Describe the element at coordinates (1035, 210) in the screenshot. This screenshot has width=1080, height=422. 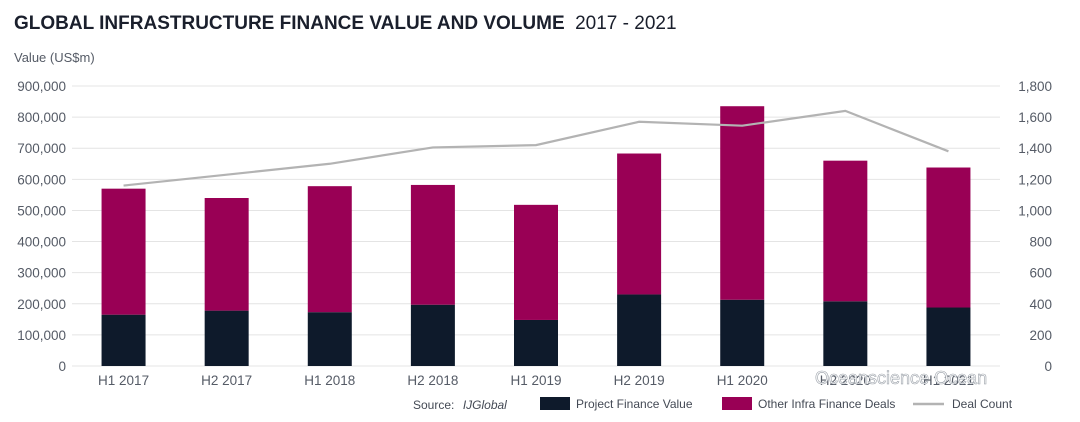
I see `y2-tick-label: 1,000` at that location.